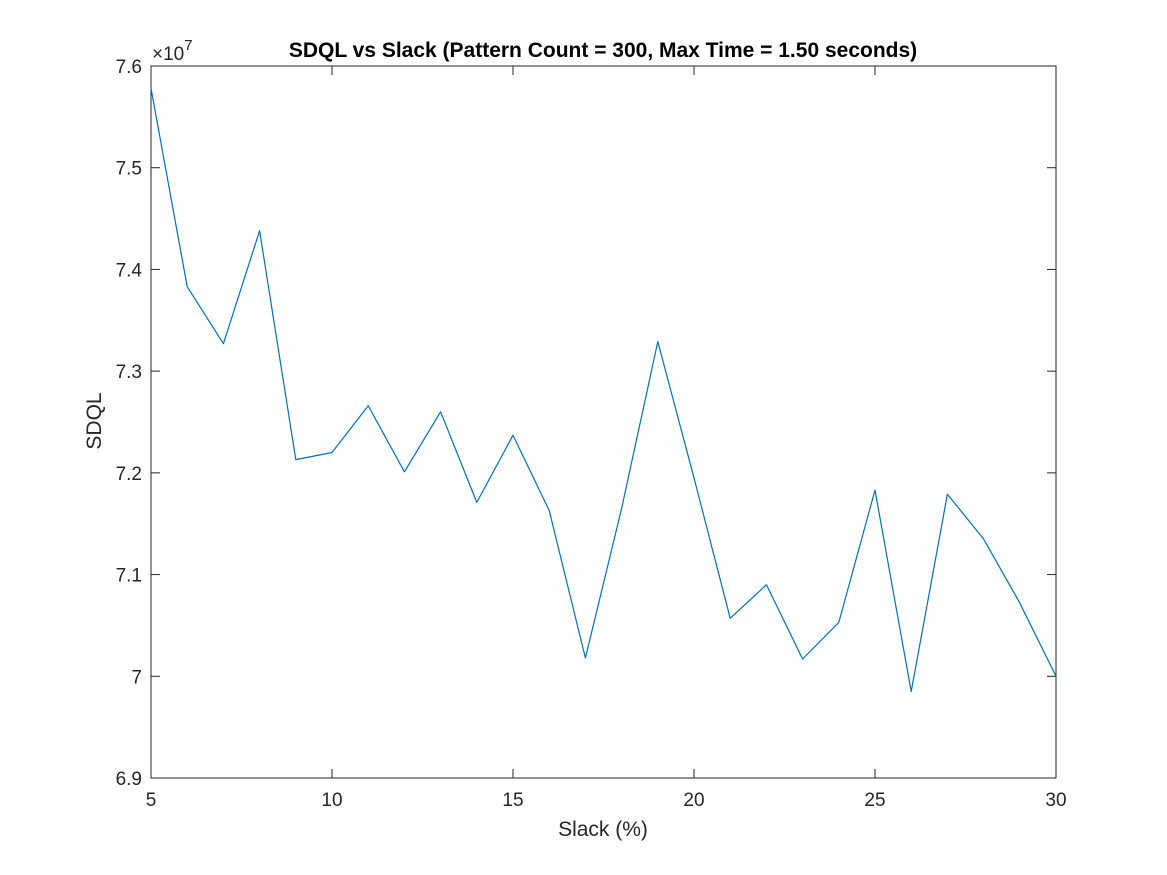 The height and width of the screenshot is (875, 1167). Describe the element at coordinates (151, 800) in the screenshot. I see `x-tick-label: 5` at that location.